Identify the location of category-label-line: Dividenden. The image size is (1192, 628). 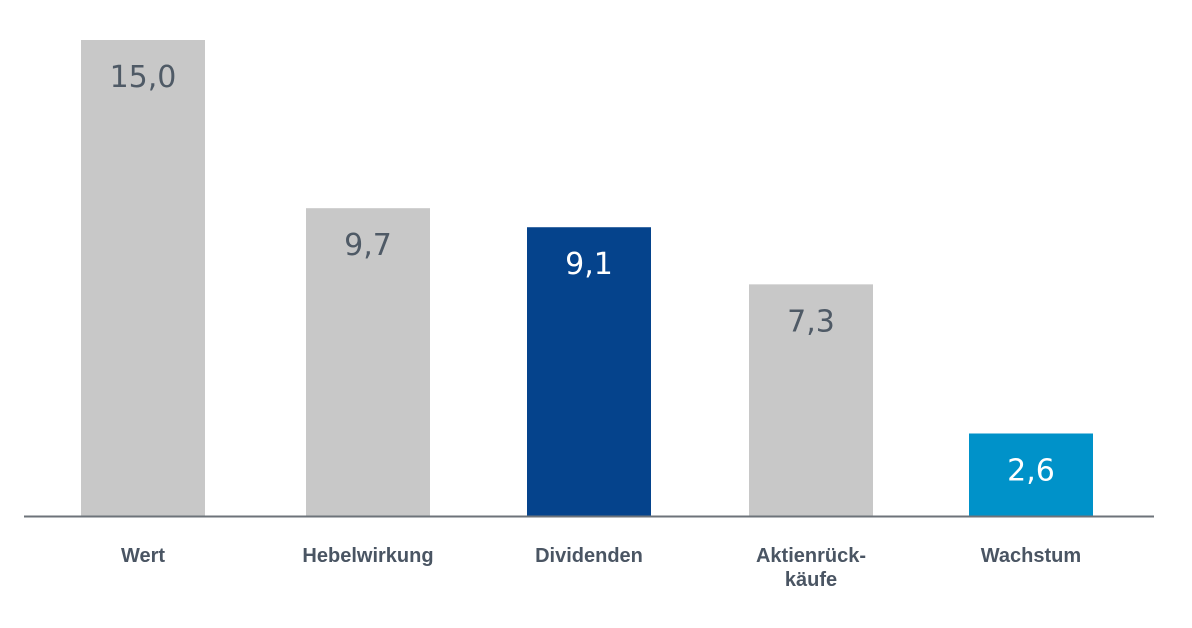
(589, 556).